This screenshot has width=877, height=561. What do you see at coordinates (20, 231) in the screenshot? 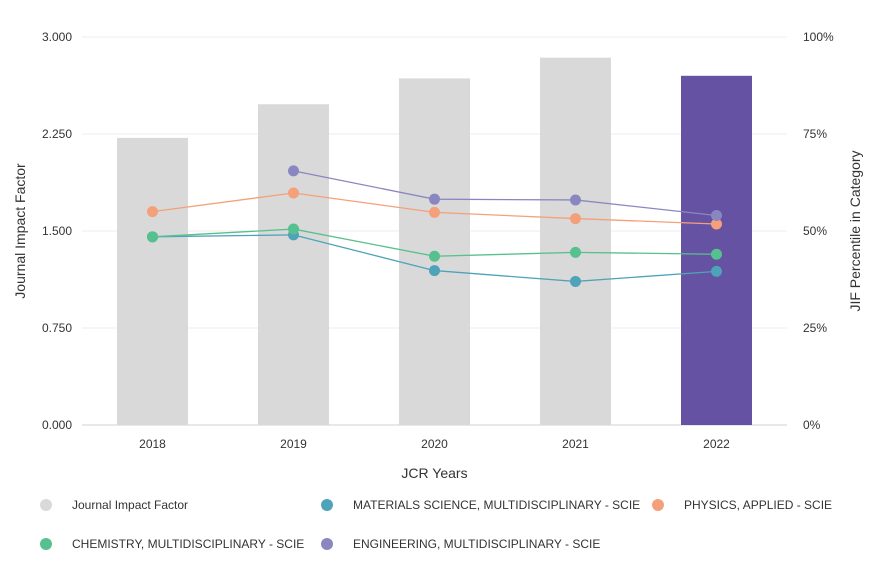
I see `y-left-axis-title: Journal Impact Factor` at bounding box center [20, 231].